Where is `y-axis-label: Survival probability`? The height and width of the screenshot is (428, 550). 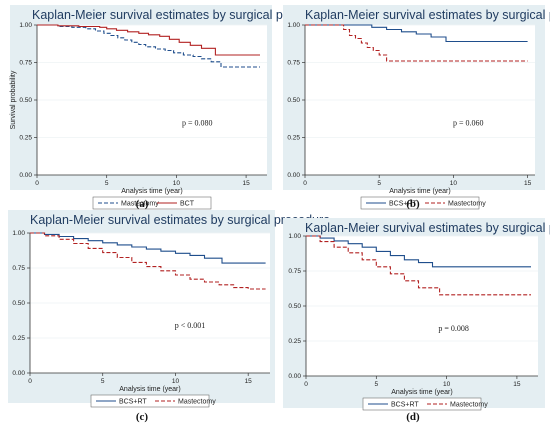 y-axis-label: Survival probability is located at coordinates (13, 99).